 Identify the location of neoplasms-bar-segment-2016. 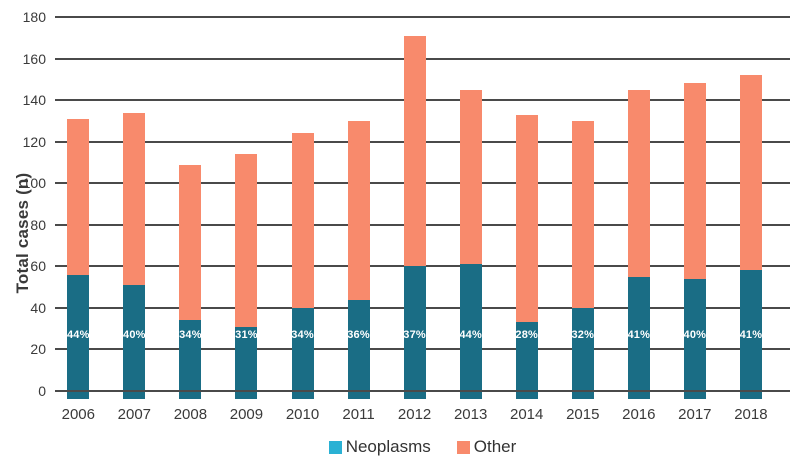
(638, 337).